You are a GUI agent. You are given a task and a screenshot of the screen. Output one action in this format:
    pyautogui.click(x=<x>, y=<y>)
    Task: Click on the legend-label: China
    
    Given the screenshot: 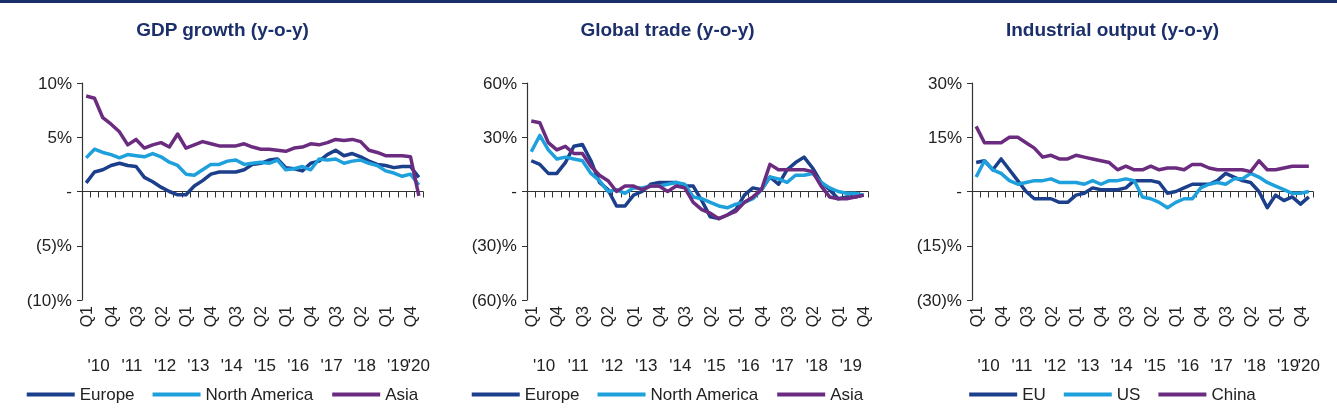 What is the action you would take?
    pyautogui.click(x=1234, y=394)
    